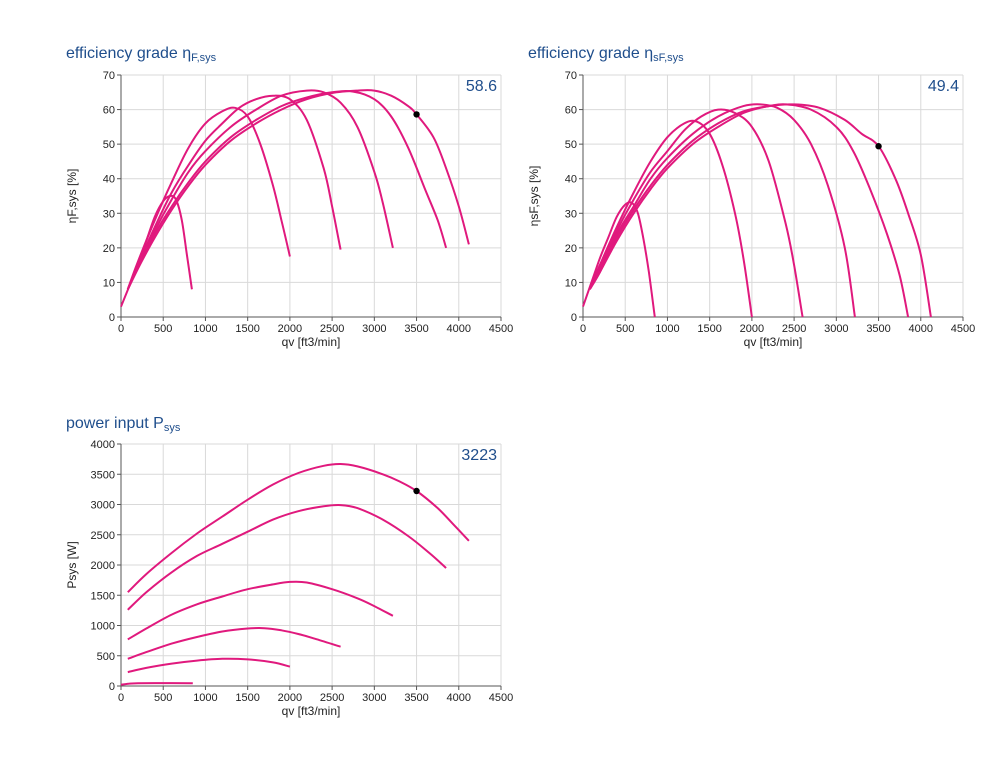  Describe the element at coordinates (481, 86) in the screenshot. I see `operating-point-value: 58.6` at that location.